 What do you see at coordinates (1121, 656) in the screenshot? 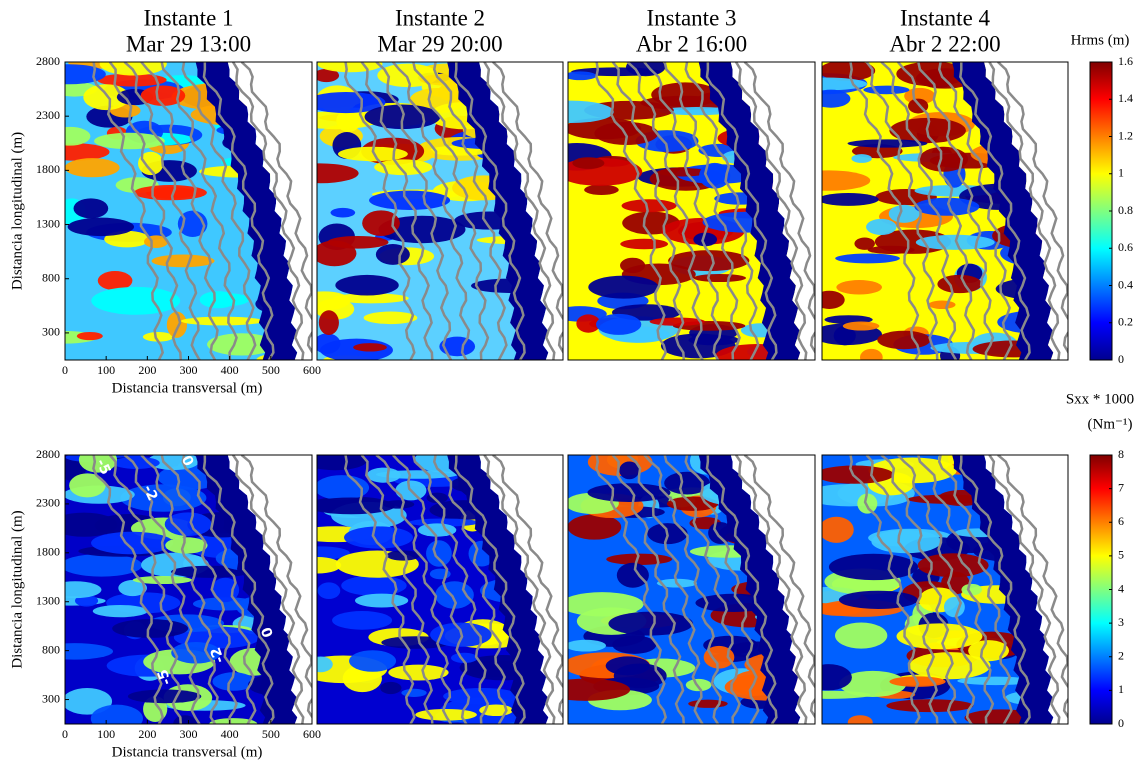
I see `colorbar-tick-label: 2` at bounding box center [1121, 656].